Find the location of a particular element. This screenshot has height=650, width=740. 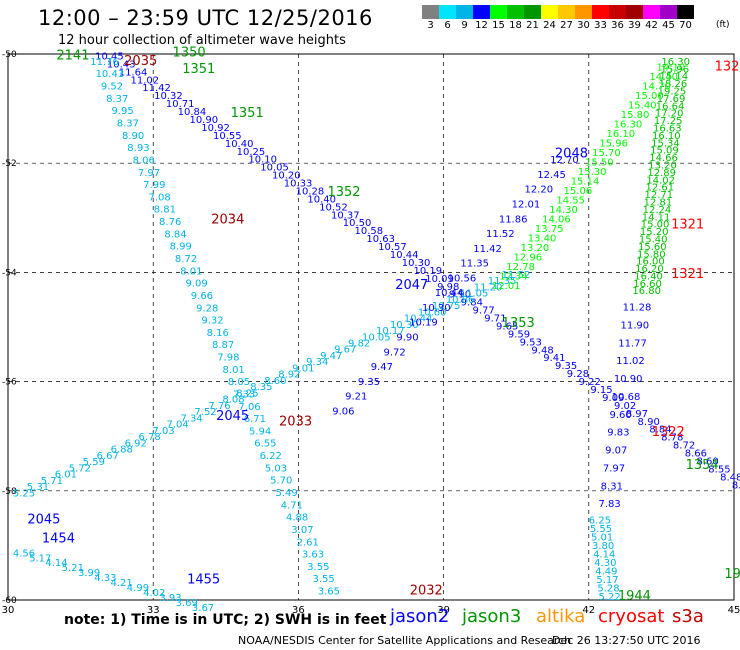

data-point-jason2: 10.09 is located at coordinates (439, 279).